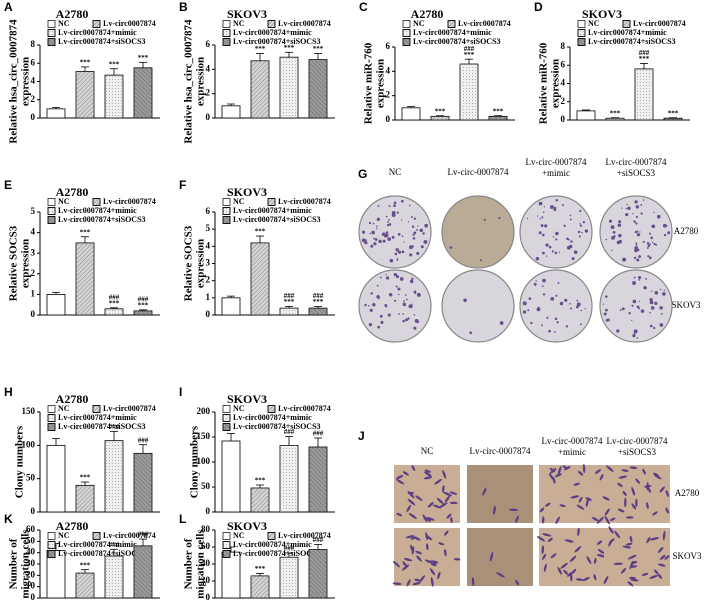 The image size is (709, 604). What do you see at coordinates (362, 174) in the screenshot?
I see `panel-letter: G` at bounding box center [362, 174].